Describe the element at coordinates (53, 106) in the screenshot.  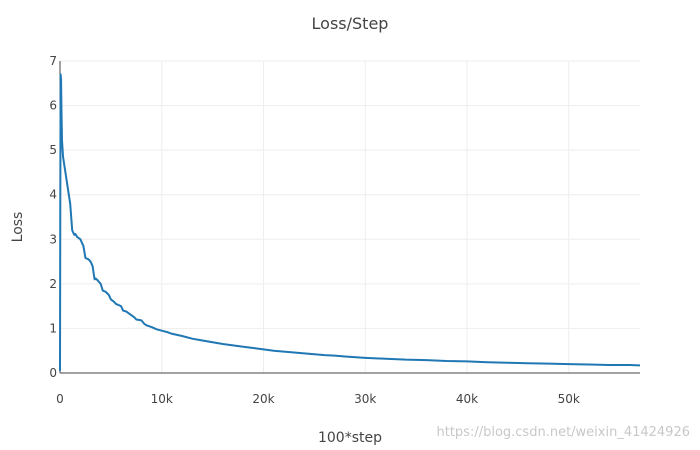
I see `y-tick-label: 6` at that location.